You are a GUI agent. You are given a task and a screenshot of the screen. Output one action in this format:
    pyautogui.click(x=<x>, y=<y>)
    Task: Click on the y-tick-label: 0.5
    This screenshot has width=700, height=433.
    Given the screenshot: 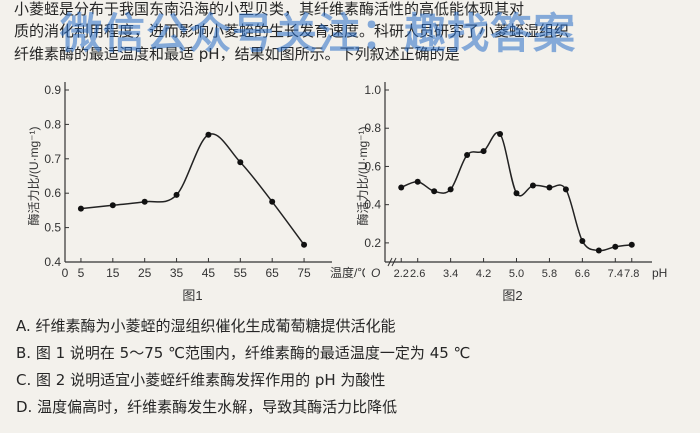 What is the action you would take?
    pyautogui.click(x=52, y=228)
    